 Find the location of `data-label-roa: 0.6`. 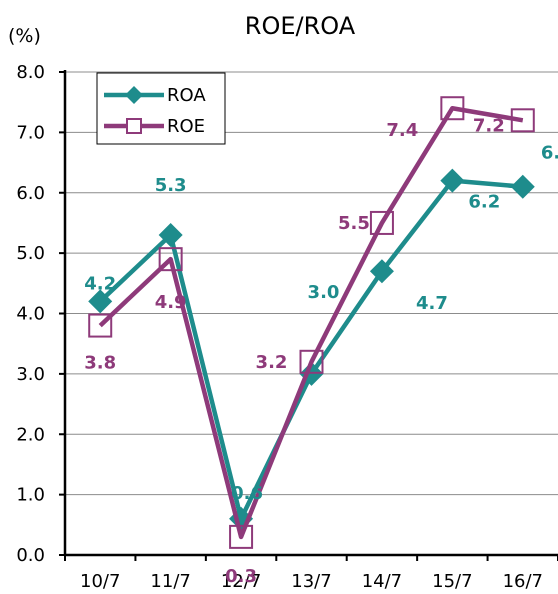

data-label-roa: 0.6 is located at coordinates (247, 493).